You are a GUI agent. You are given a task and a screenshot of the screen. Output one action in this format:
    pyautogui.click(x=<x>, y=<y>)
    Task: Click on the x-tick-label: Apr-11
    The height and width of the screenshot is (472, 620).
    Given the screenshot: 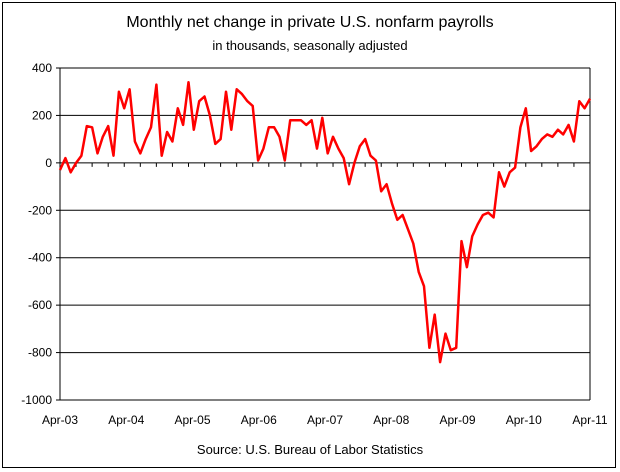 What is the action you would take?
    pyautogui.click(x=589, y=420)
    